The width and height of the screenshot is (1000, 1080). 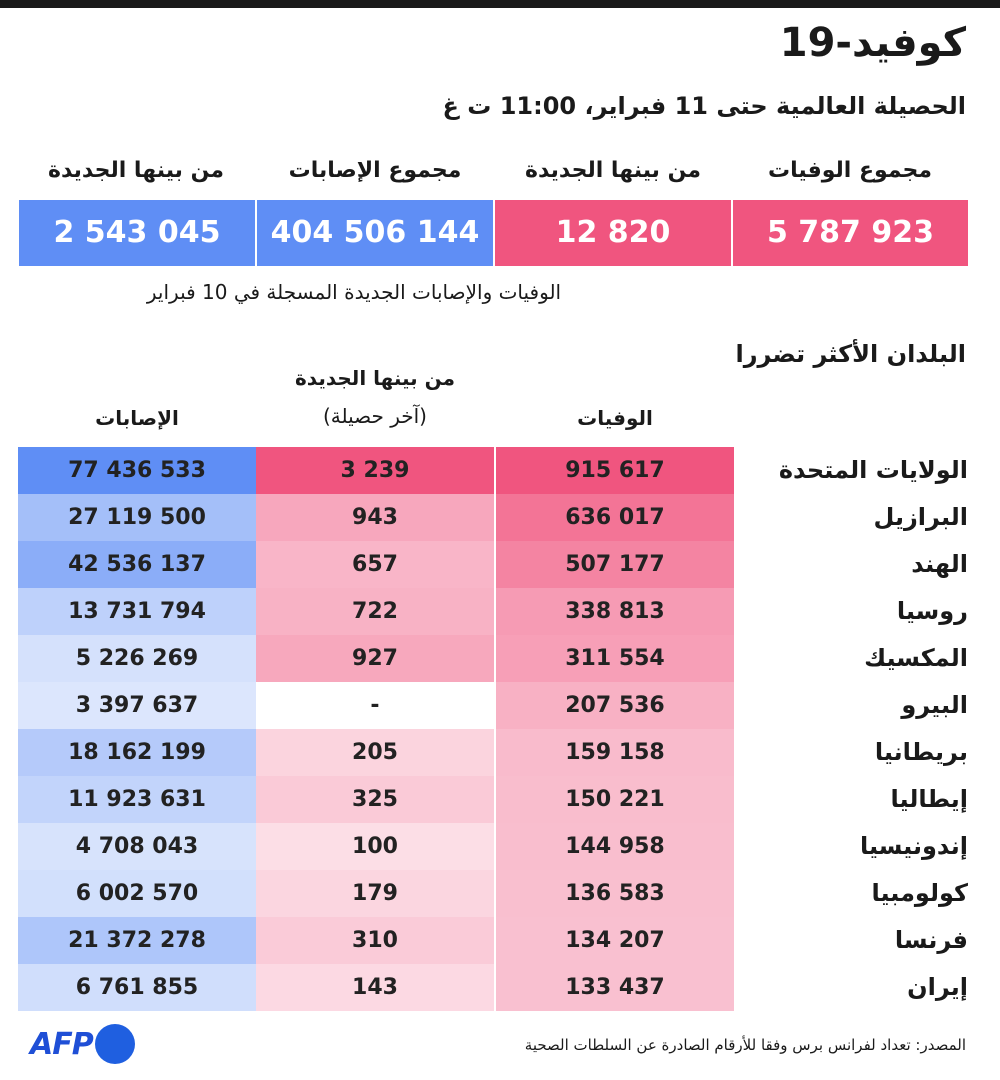 I want to click on new-deaths-cell: 179, so click(x=375, y=893).